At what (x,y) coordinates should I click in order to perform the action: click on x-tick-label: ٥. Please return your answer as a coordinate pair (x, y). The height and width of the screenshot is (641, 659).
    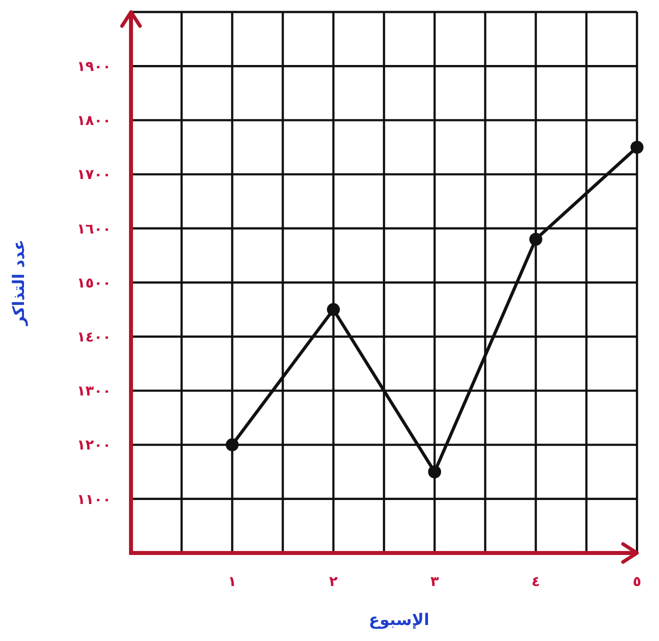
    Looking at the image, I should click on (637, 582).